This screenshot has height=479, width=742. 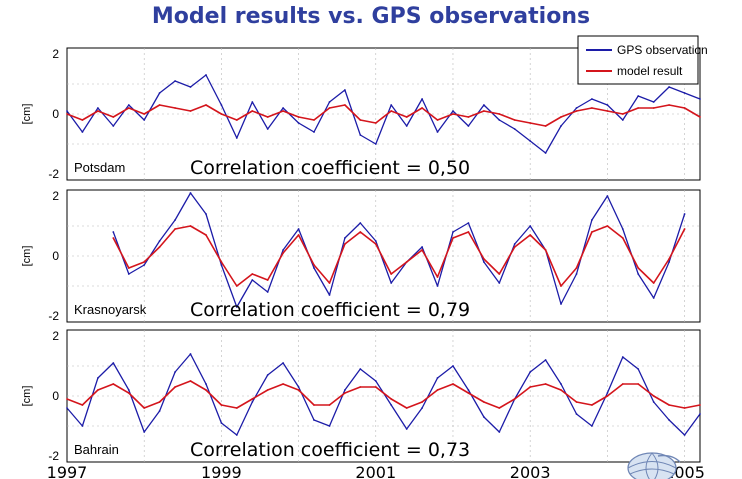 What do you see at coordinates (67, 471) in the screenshot?
I see `x-tick-label: 1997` at bounding box center [67, 471].